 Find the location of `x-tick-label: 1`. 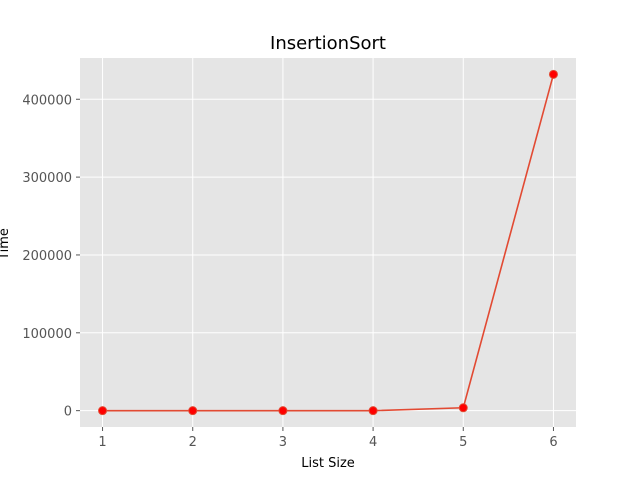

x-tick-label: 1 is located at coordinates (102, 442).